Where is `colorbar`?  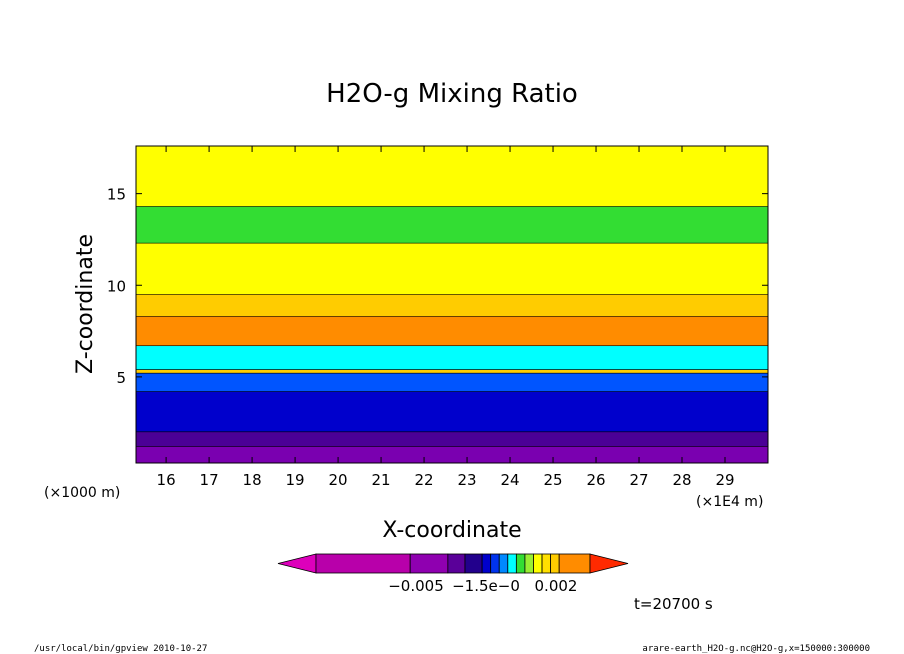
colorbar is located at coordinates (453, 563).